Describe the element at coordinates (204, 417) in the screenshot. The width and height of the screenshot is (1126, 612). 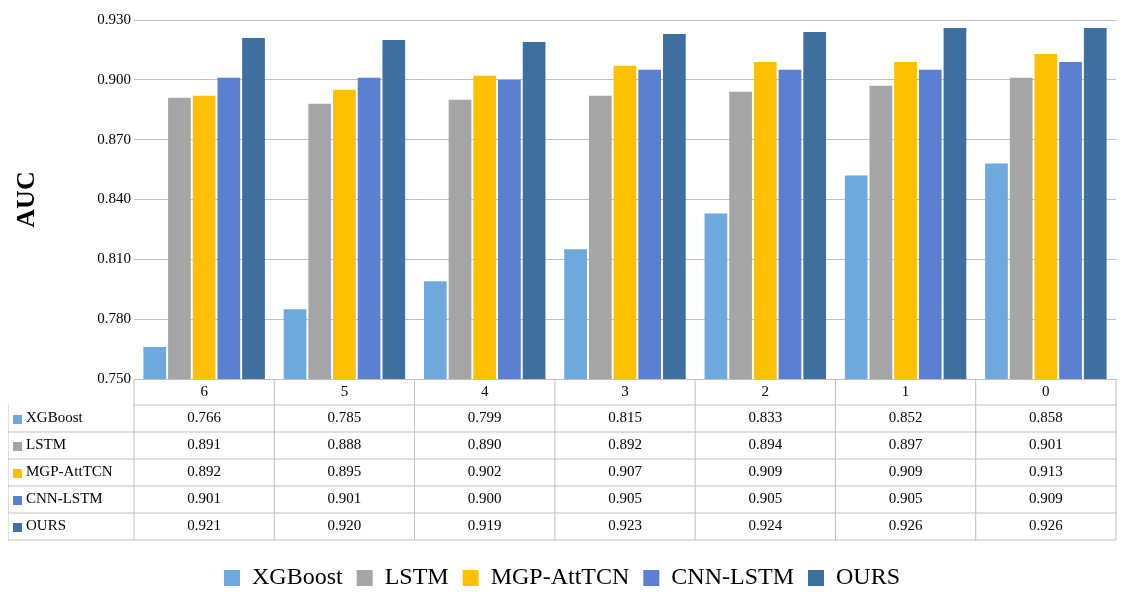
I see `data-label: 0.766` at that location.